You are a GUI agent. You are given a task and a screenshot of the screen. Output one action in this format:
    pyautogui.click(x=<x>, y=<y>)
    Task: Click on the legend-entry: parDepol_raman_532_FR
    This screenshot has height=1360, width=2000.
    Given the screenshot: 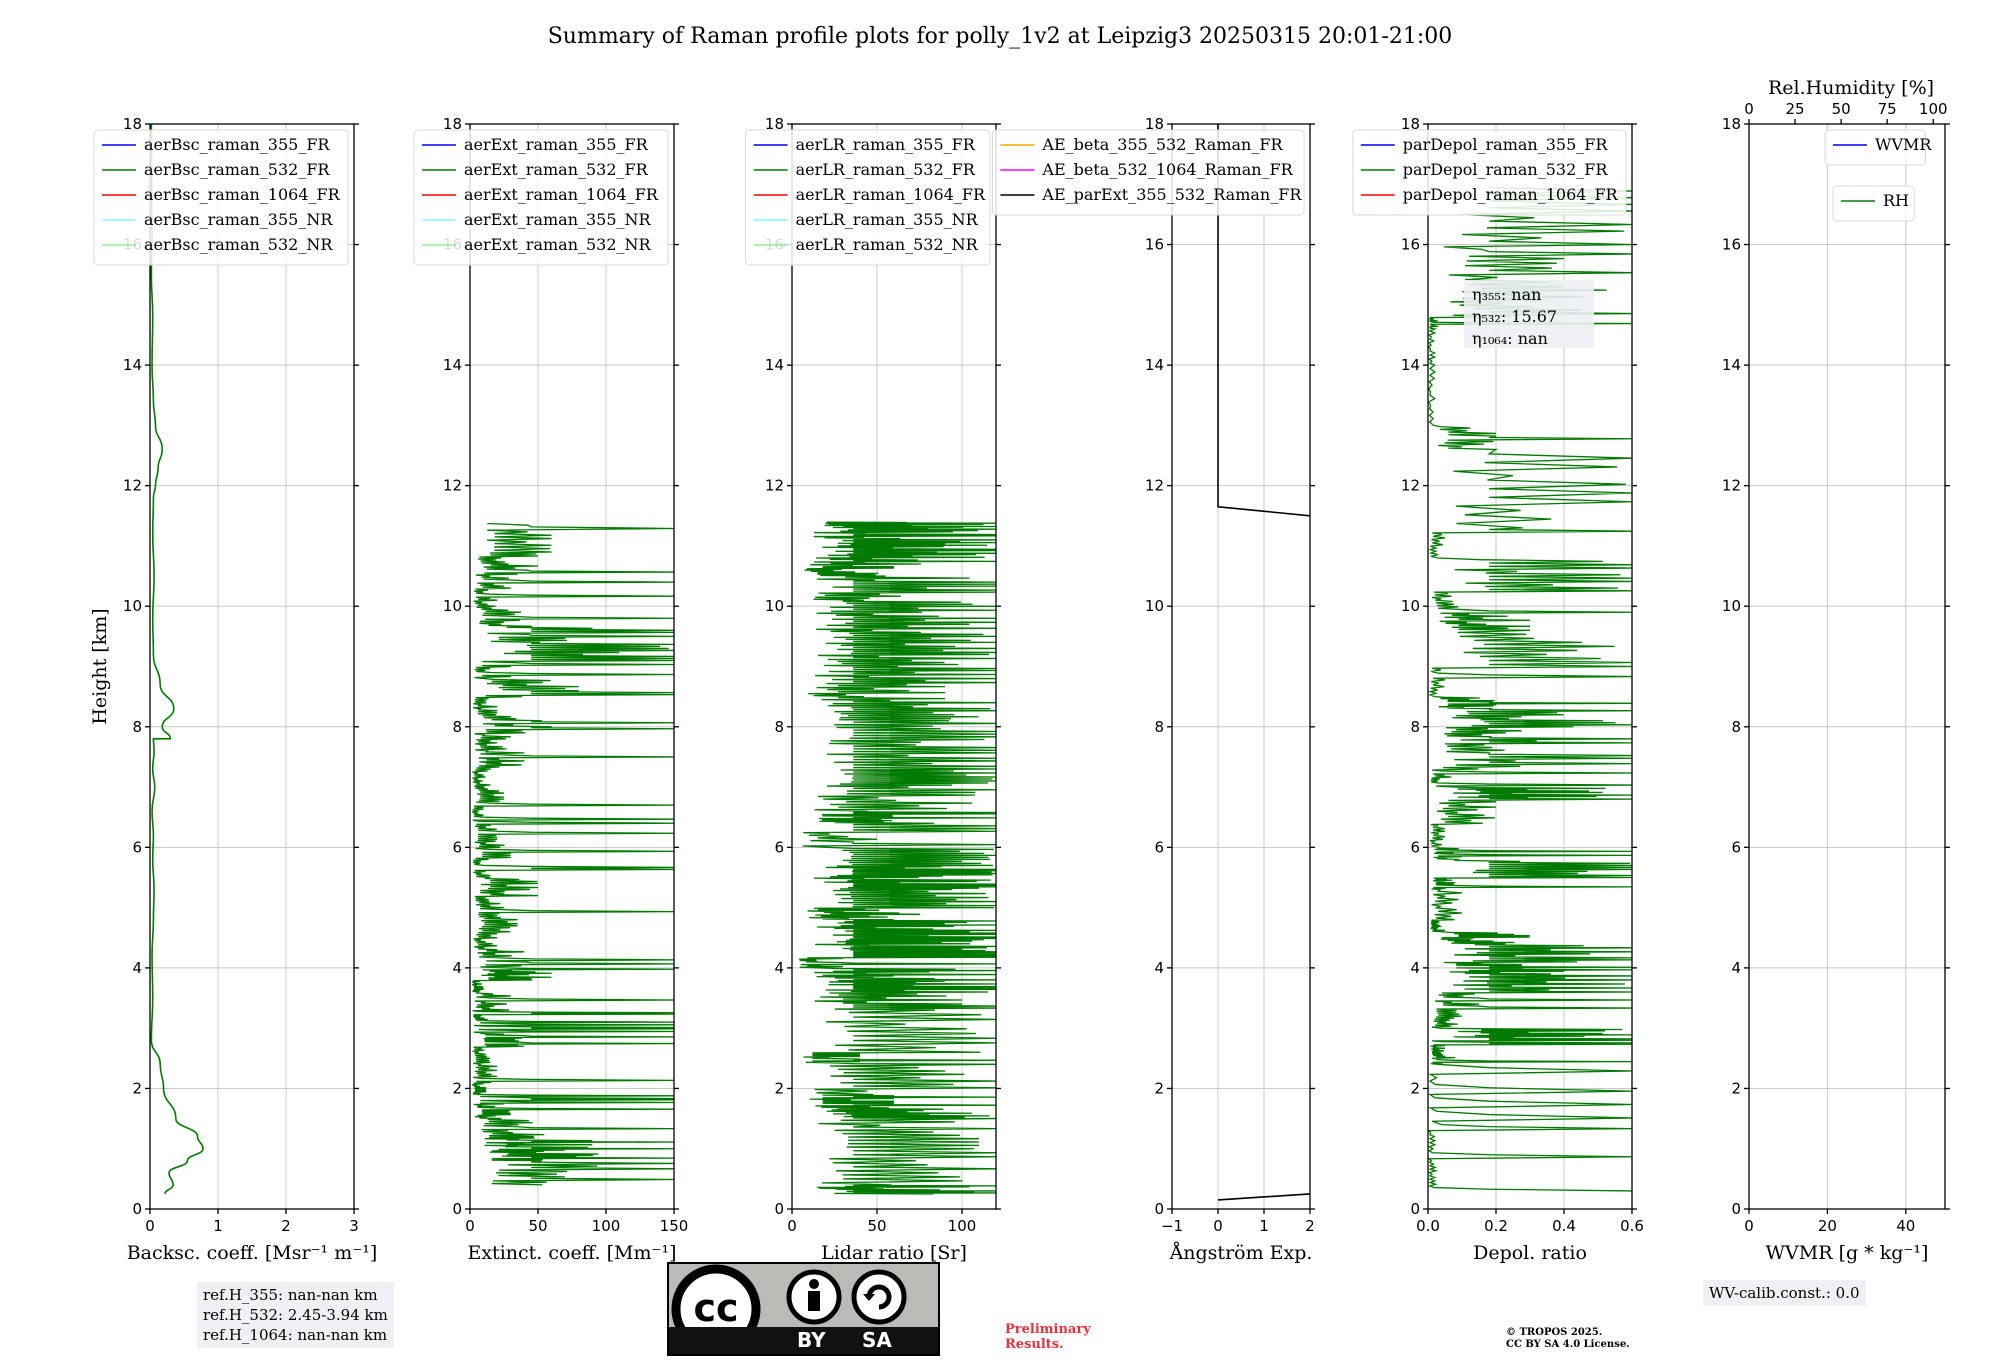 What is the action you would take?
    pyautogui.click(x=1506, y=169)
    